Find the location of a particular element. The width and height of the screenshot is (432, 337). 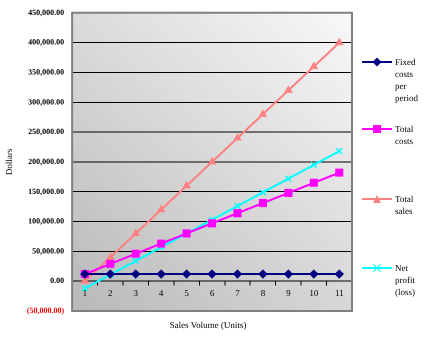

x-tick-label: 7 is located at coordinates (237, 293).